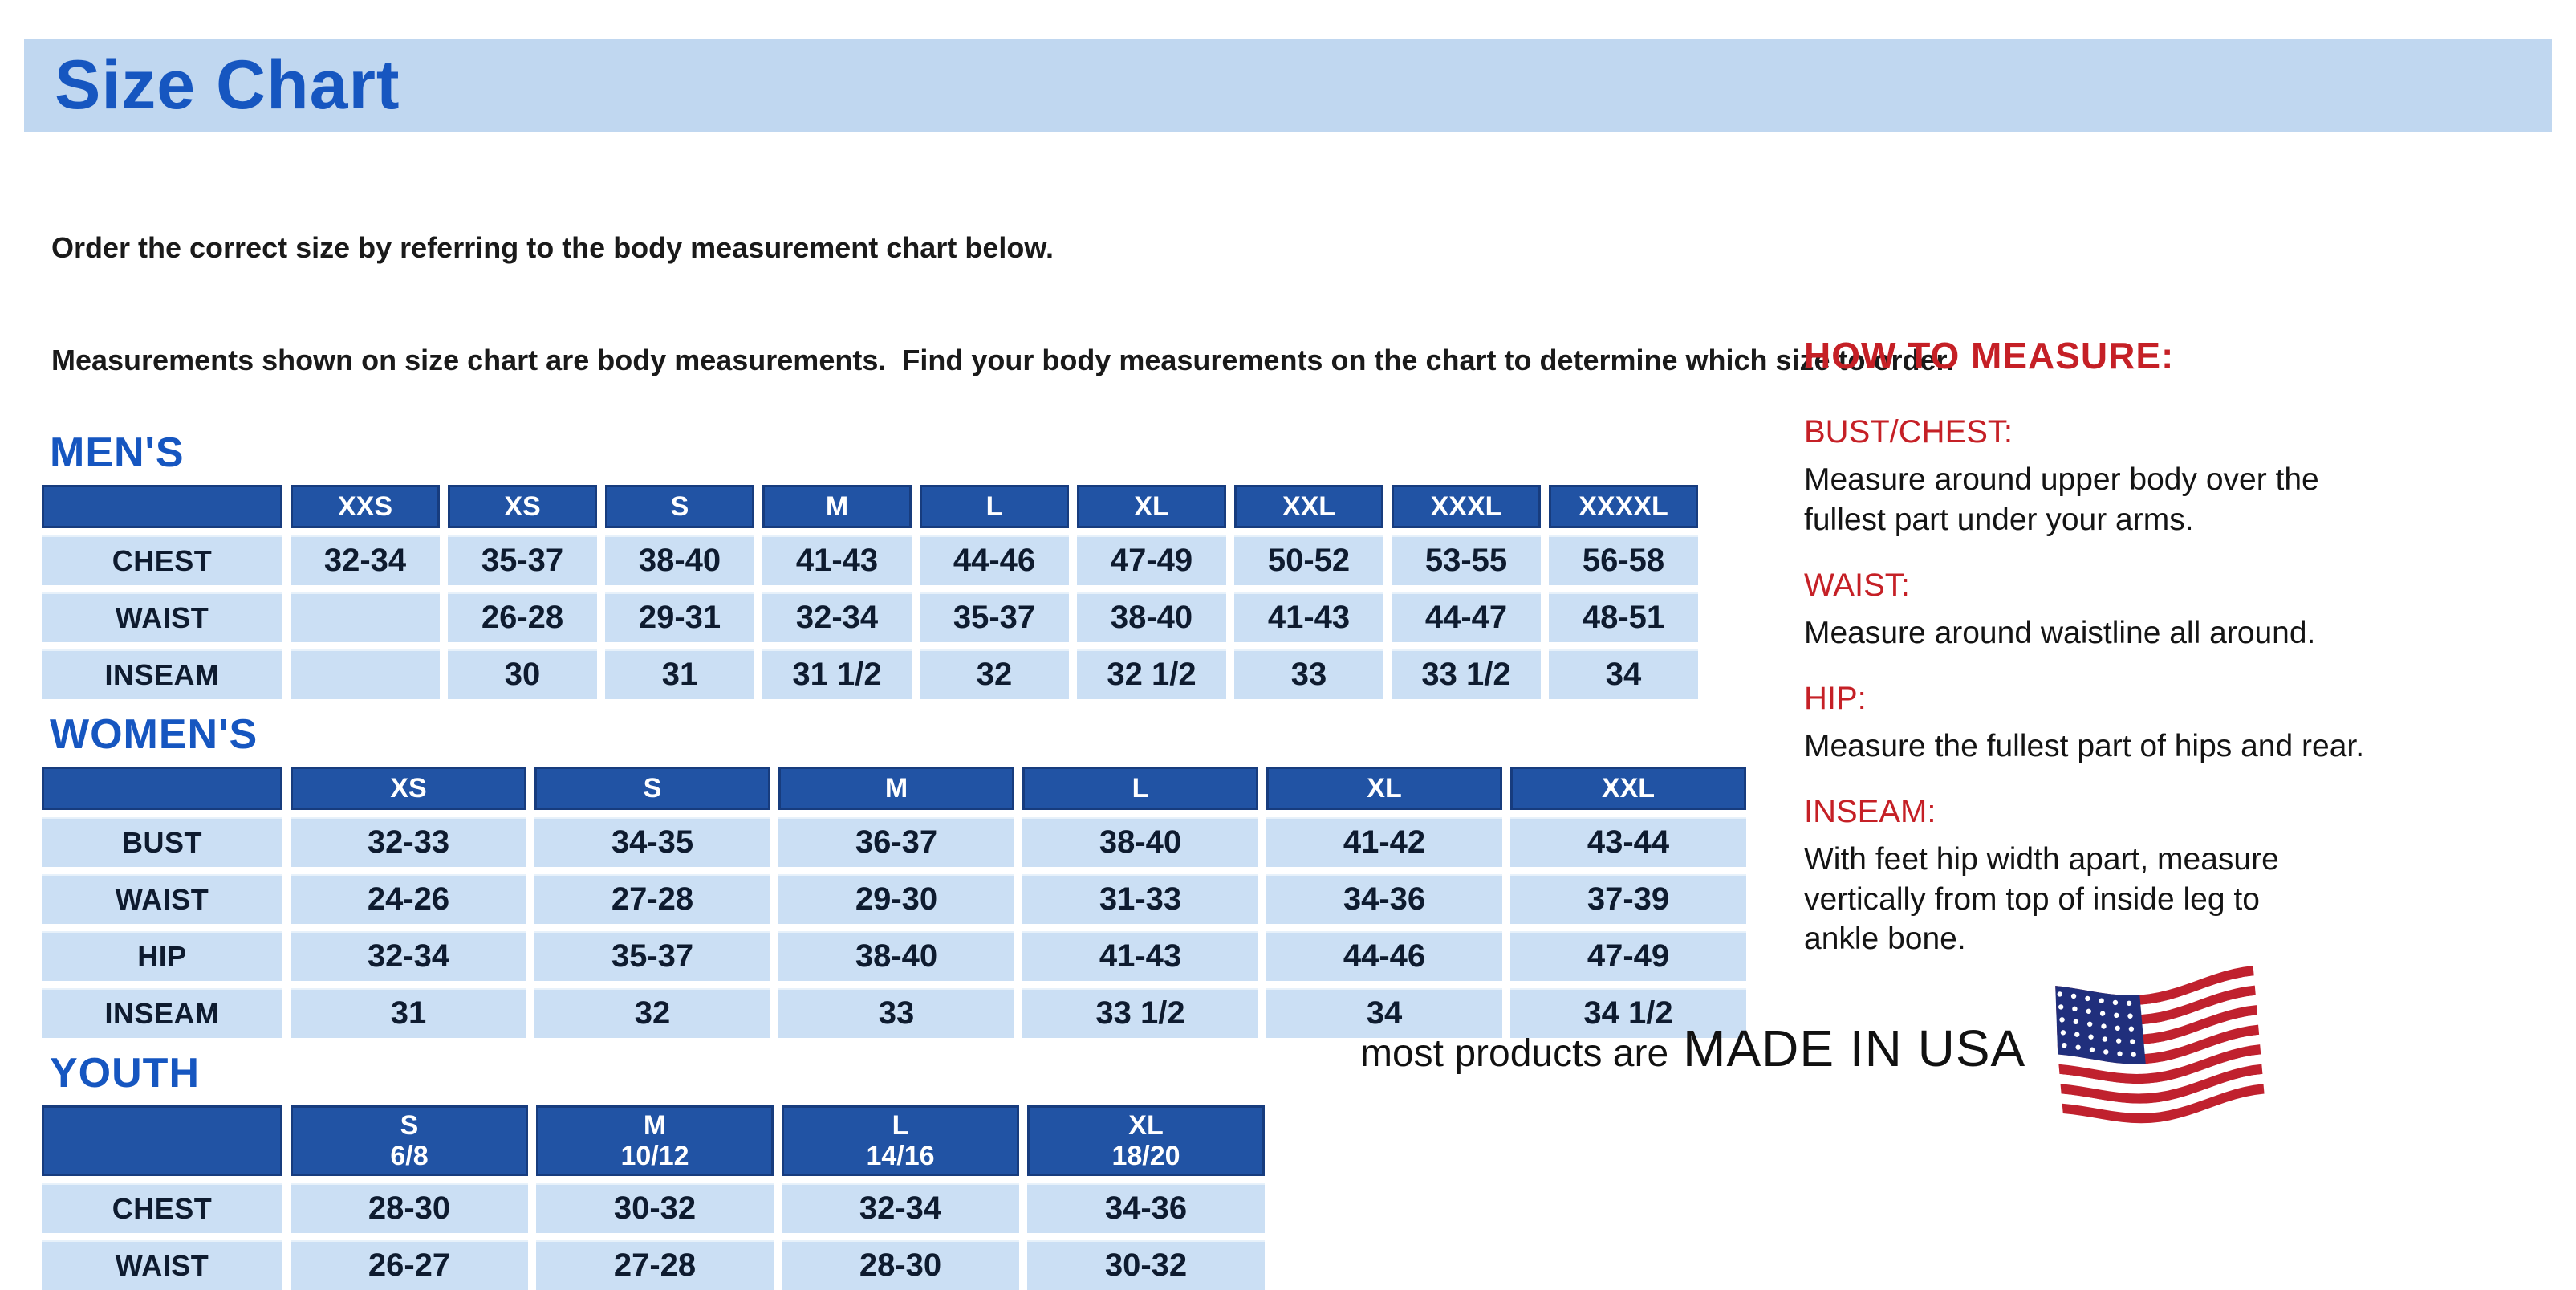 This screenshot has height=1290, width=2576. Describe the element at coordinates (1467, 617) in the screenshot. I see `size-value-cell: 44-47` at that location.